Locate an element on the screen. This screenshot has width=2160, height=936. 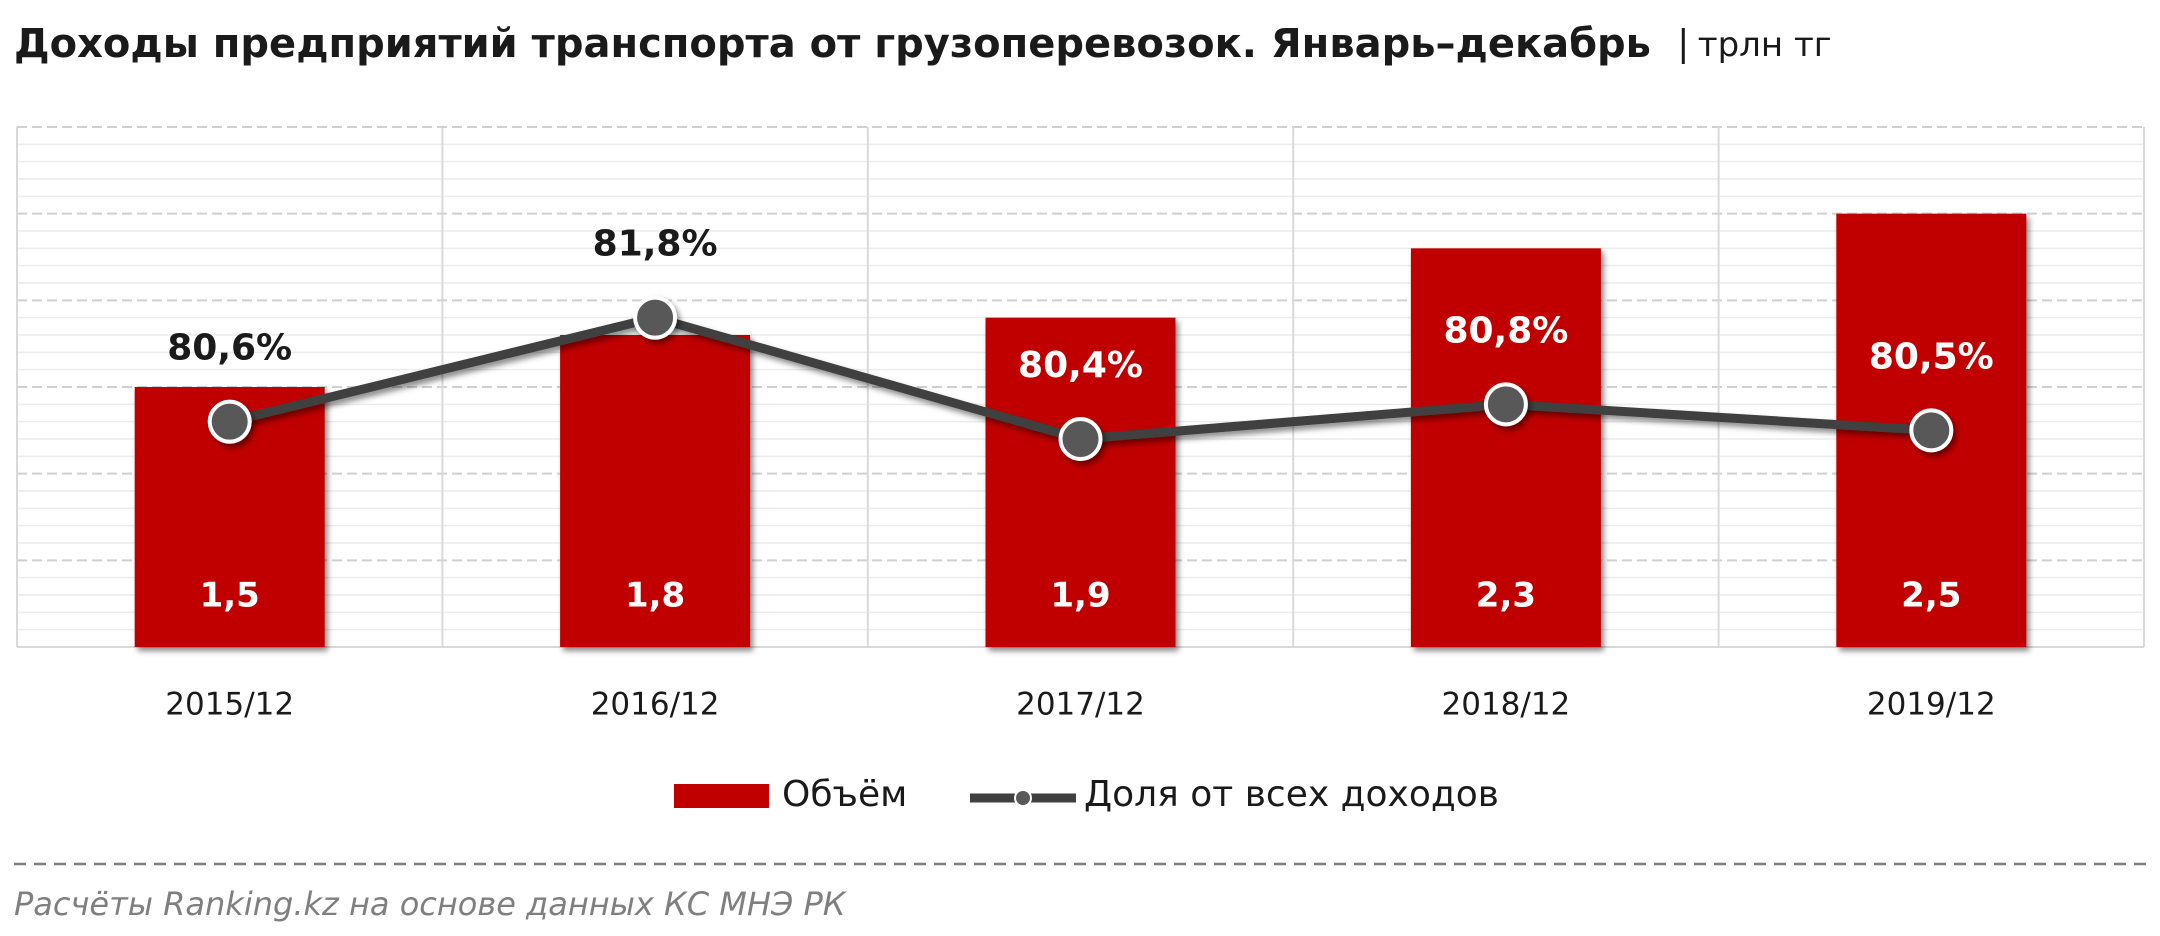
bar-value-label: 1,9 is located at coordinates (1080, 596).